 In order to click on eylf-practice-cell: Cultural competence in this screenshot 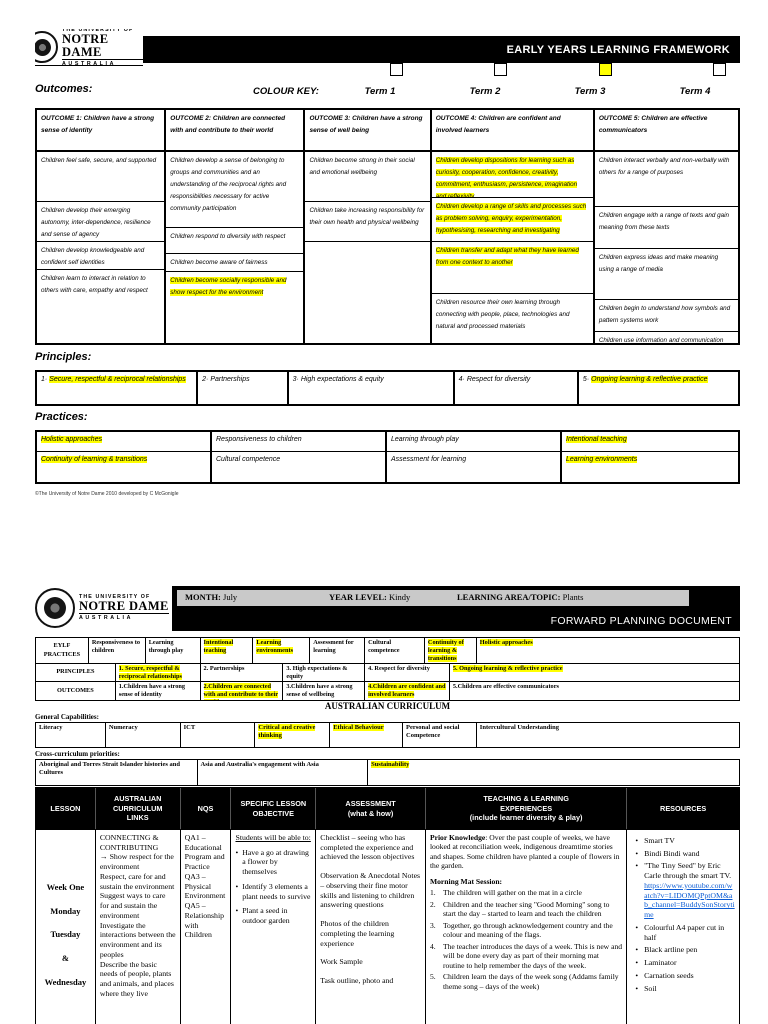, I will do `click(395, 651)`.